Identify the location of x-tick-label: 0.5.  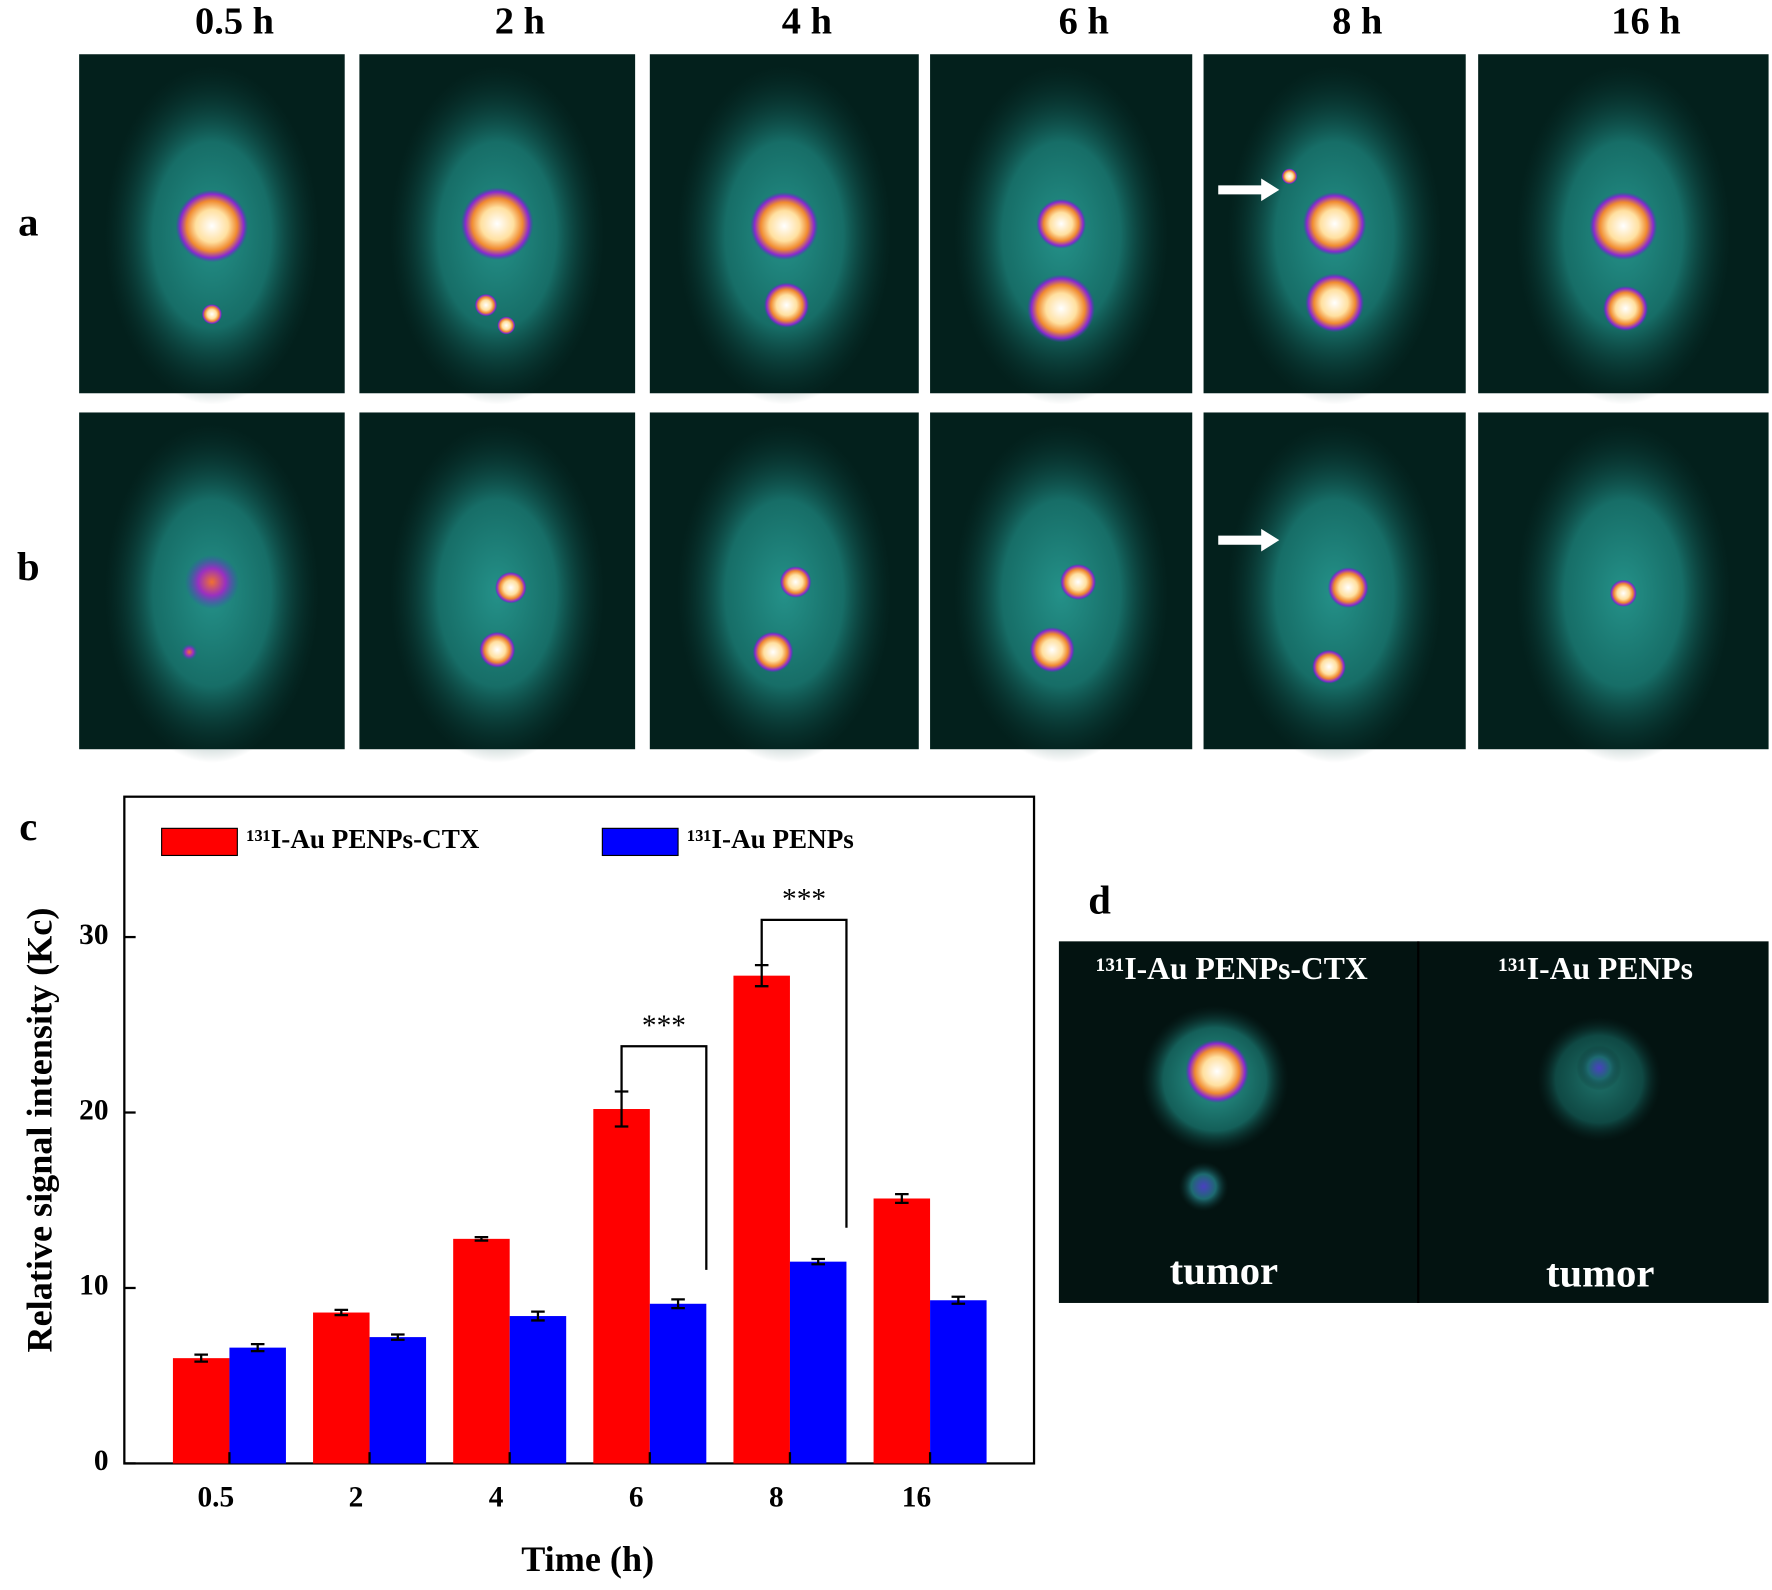
(216, 1497).